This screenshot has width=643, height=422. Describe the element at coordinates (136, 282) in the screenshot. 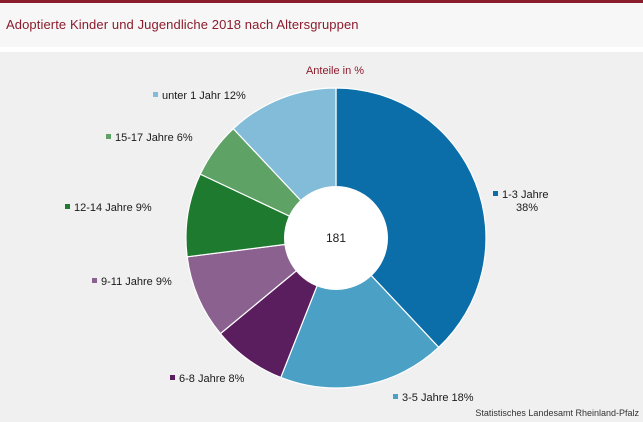

I see `slice-label: 9-11 Jahre 9%` at that location.